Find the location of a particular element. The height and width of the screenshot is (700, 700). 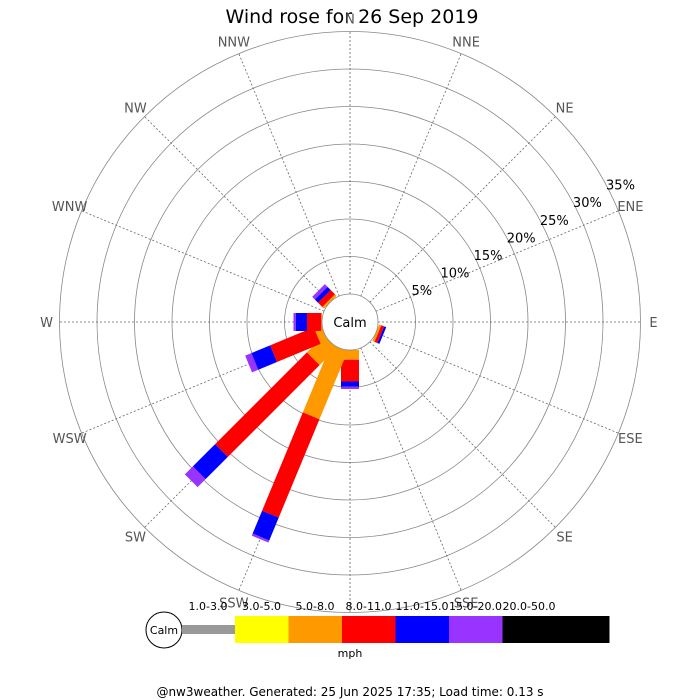

legend-calm-label: Calm is located at coordinates (164, 630).